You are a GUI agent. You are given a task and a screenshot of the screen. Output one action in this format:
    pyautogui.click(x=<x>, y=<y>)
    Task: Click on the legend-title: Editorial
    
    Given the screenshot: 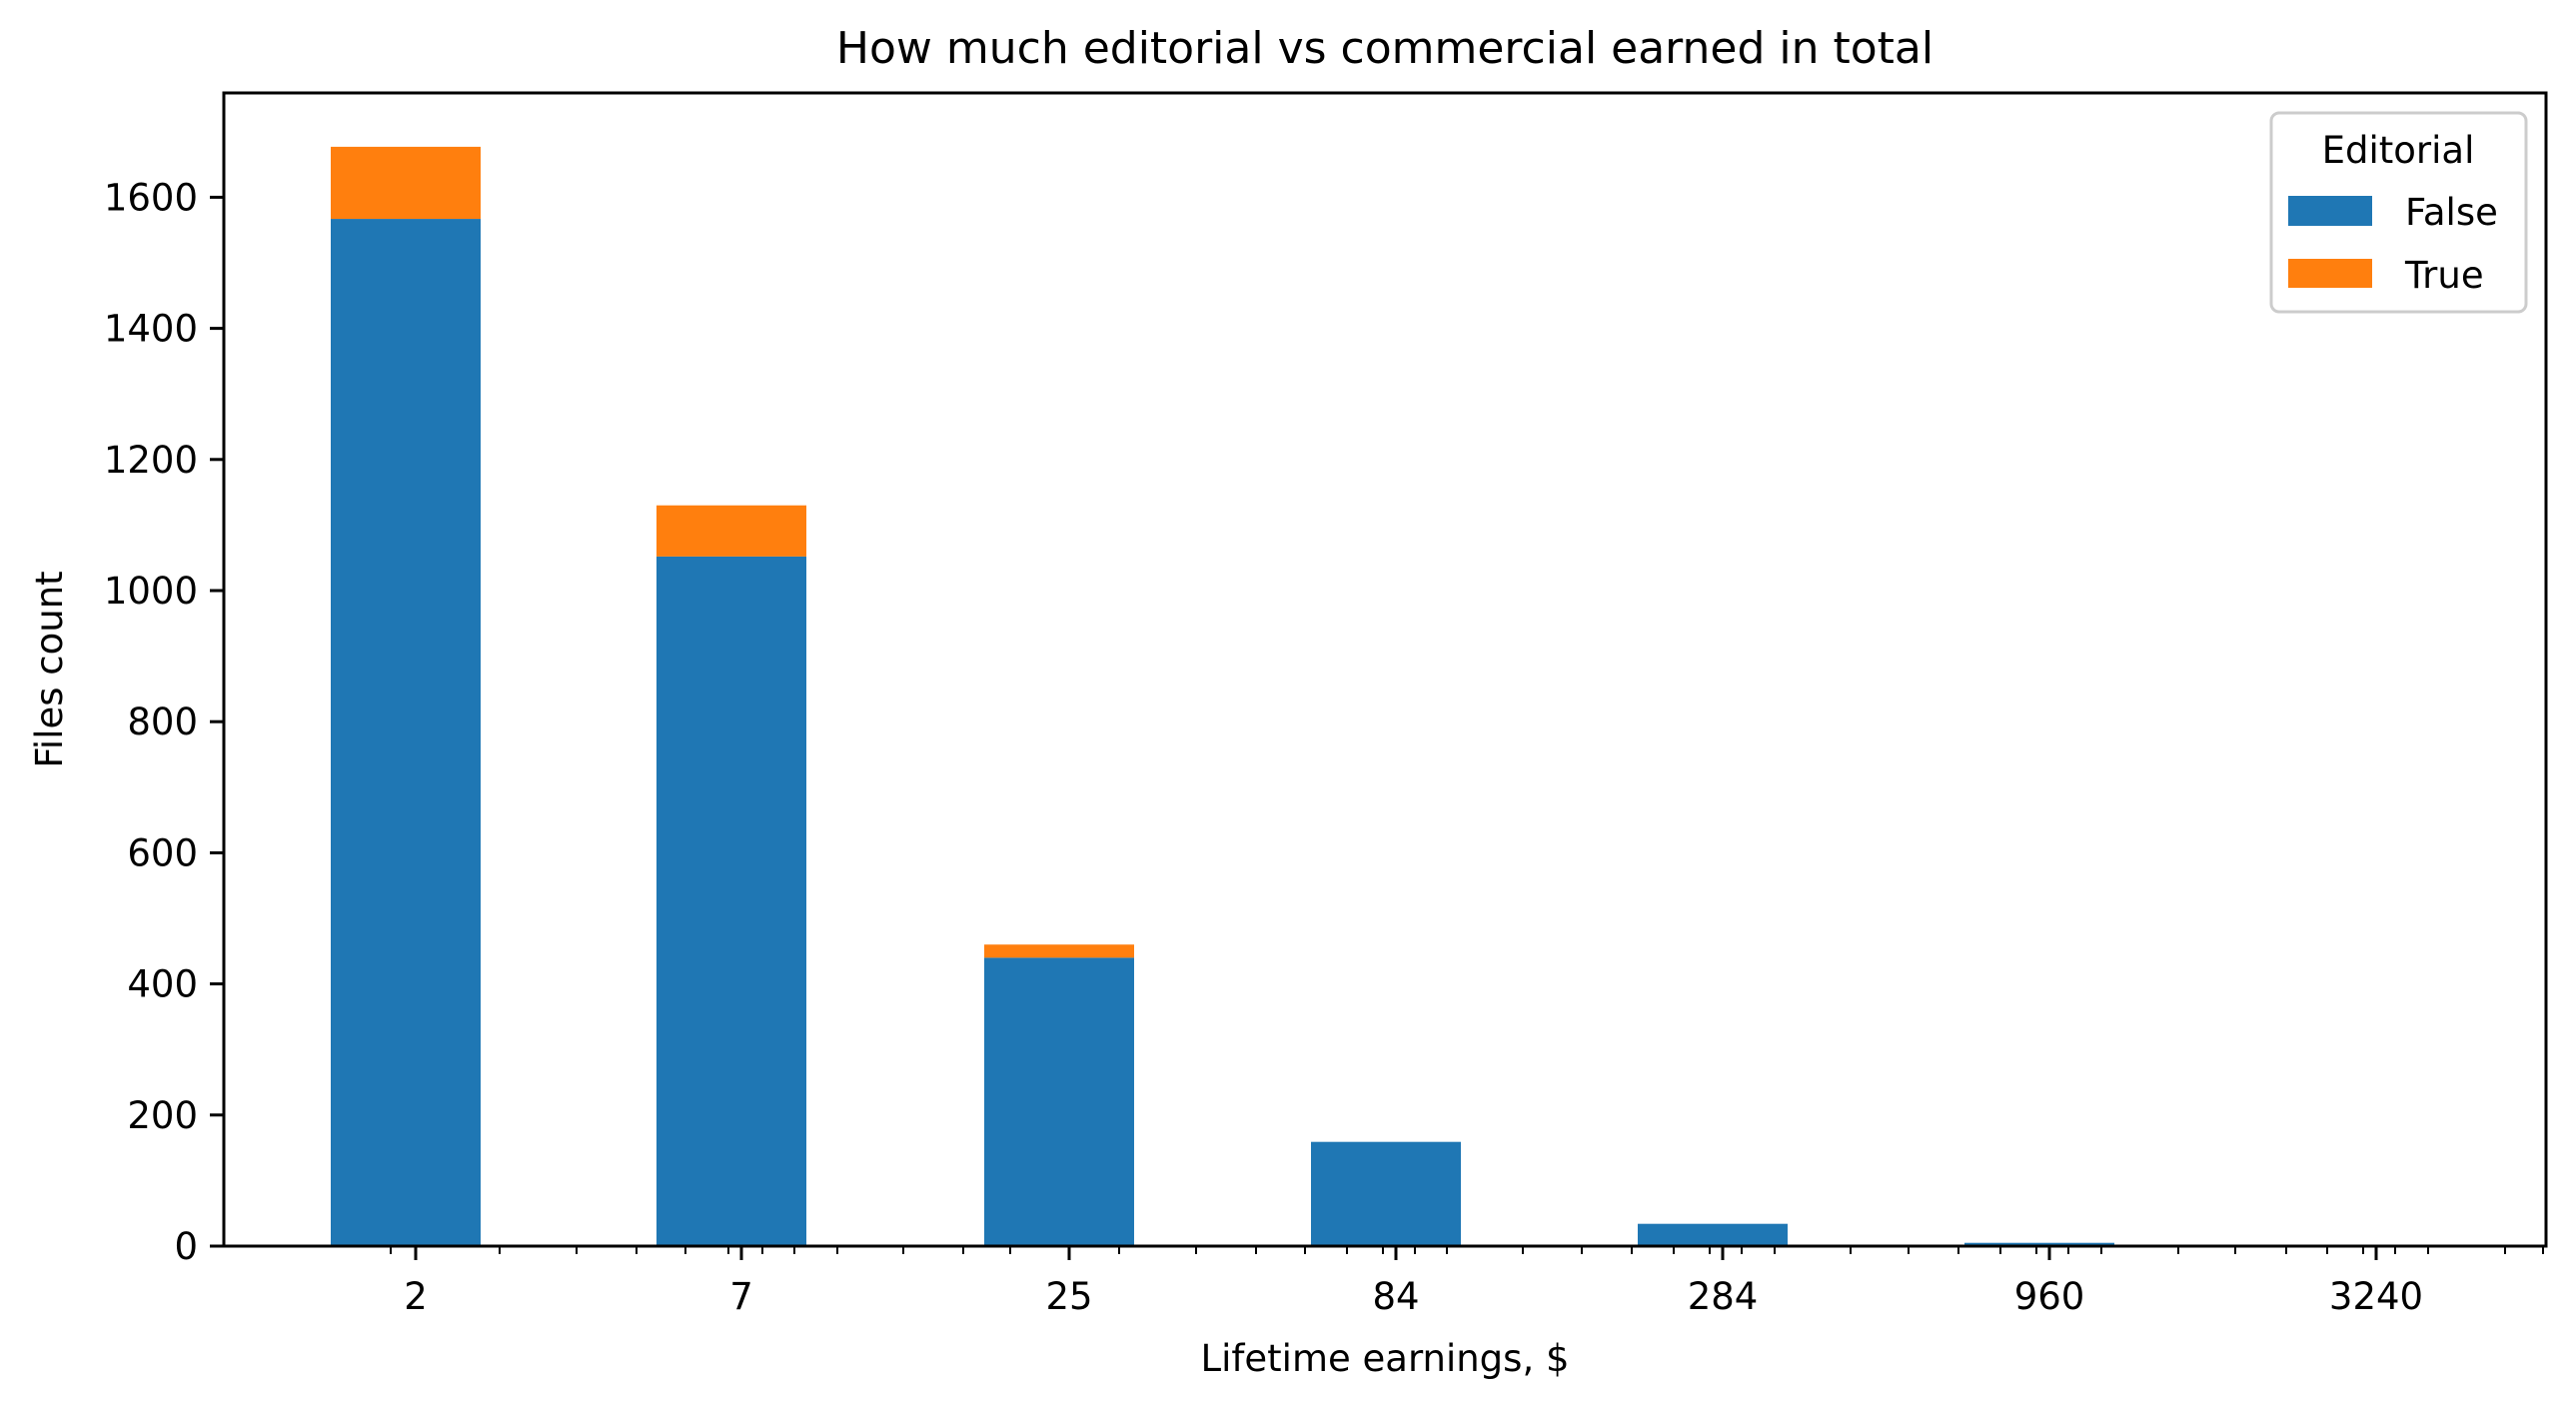 What is the action you would take?
    pyautogui.click(x=2398, y=150)
    